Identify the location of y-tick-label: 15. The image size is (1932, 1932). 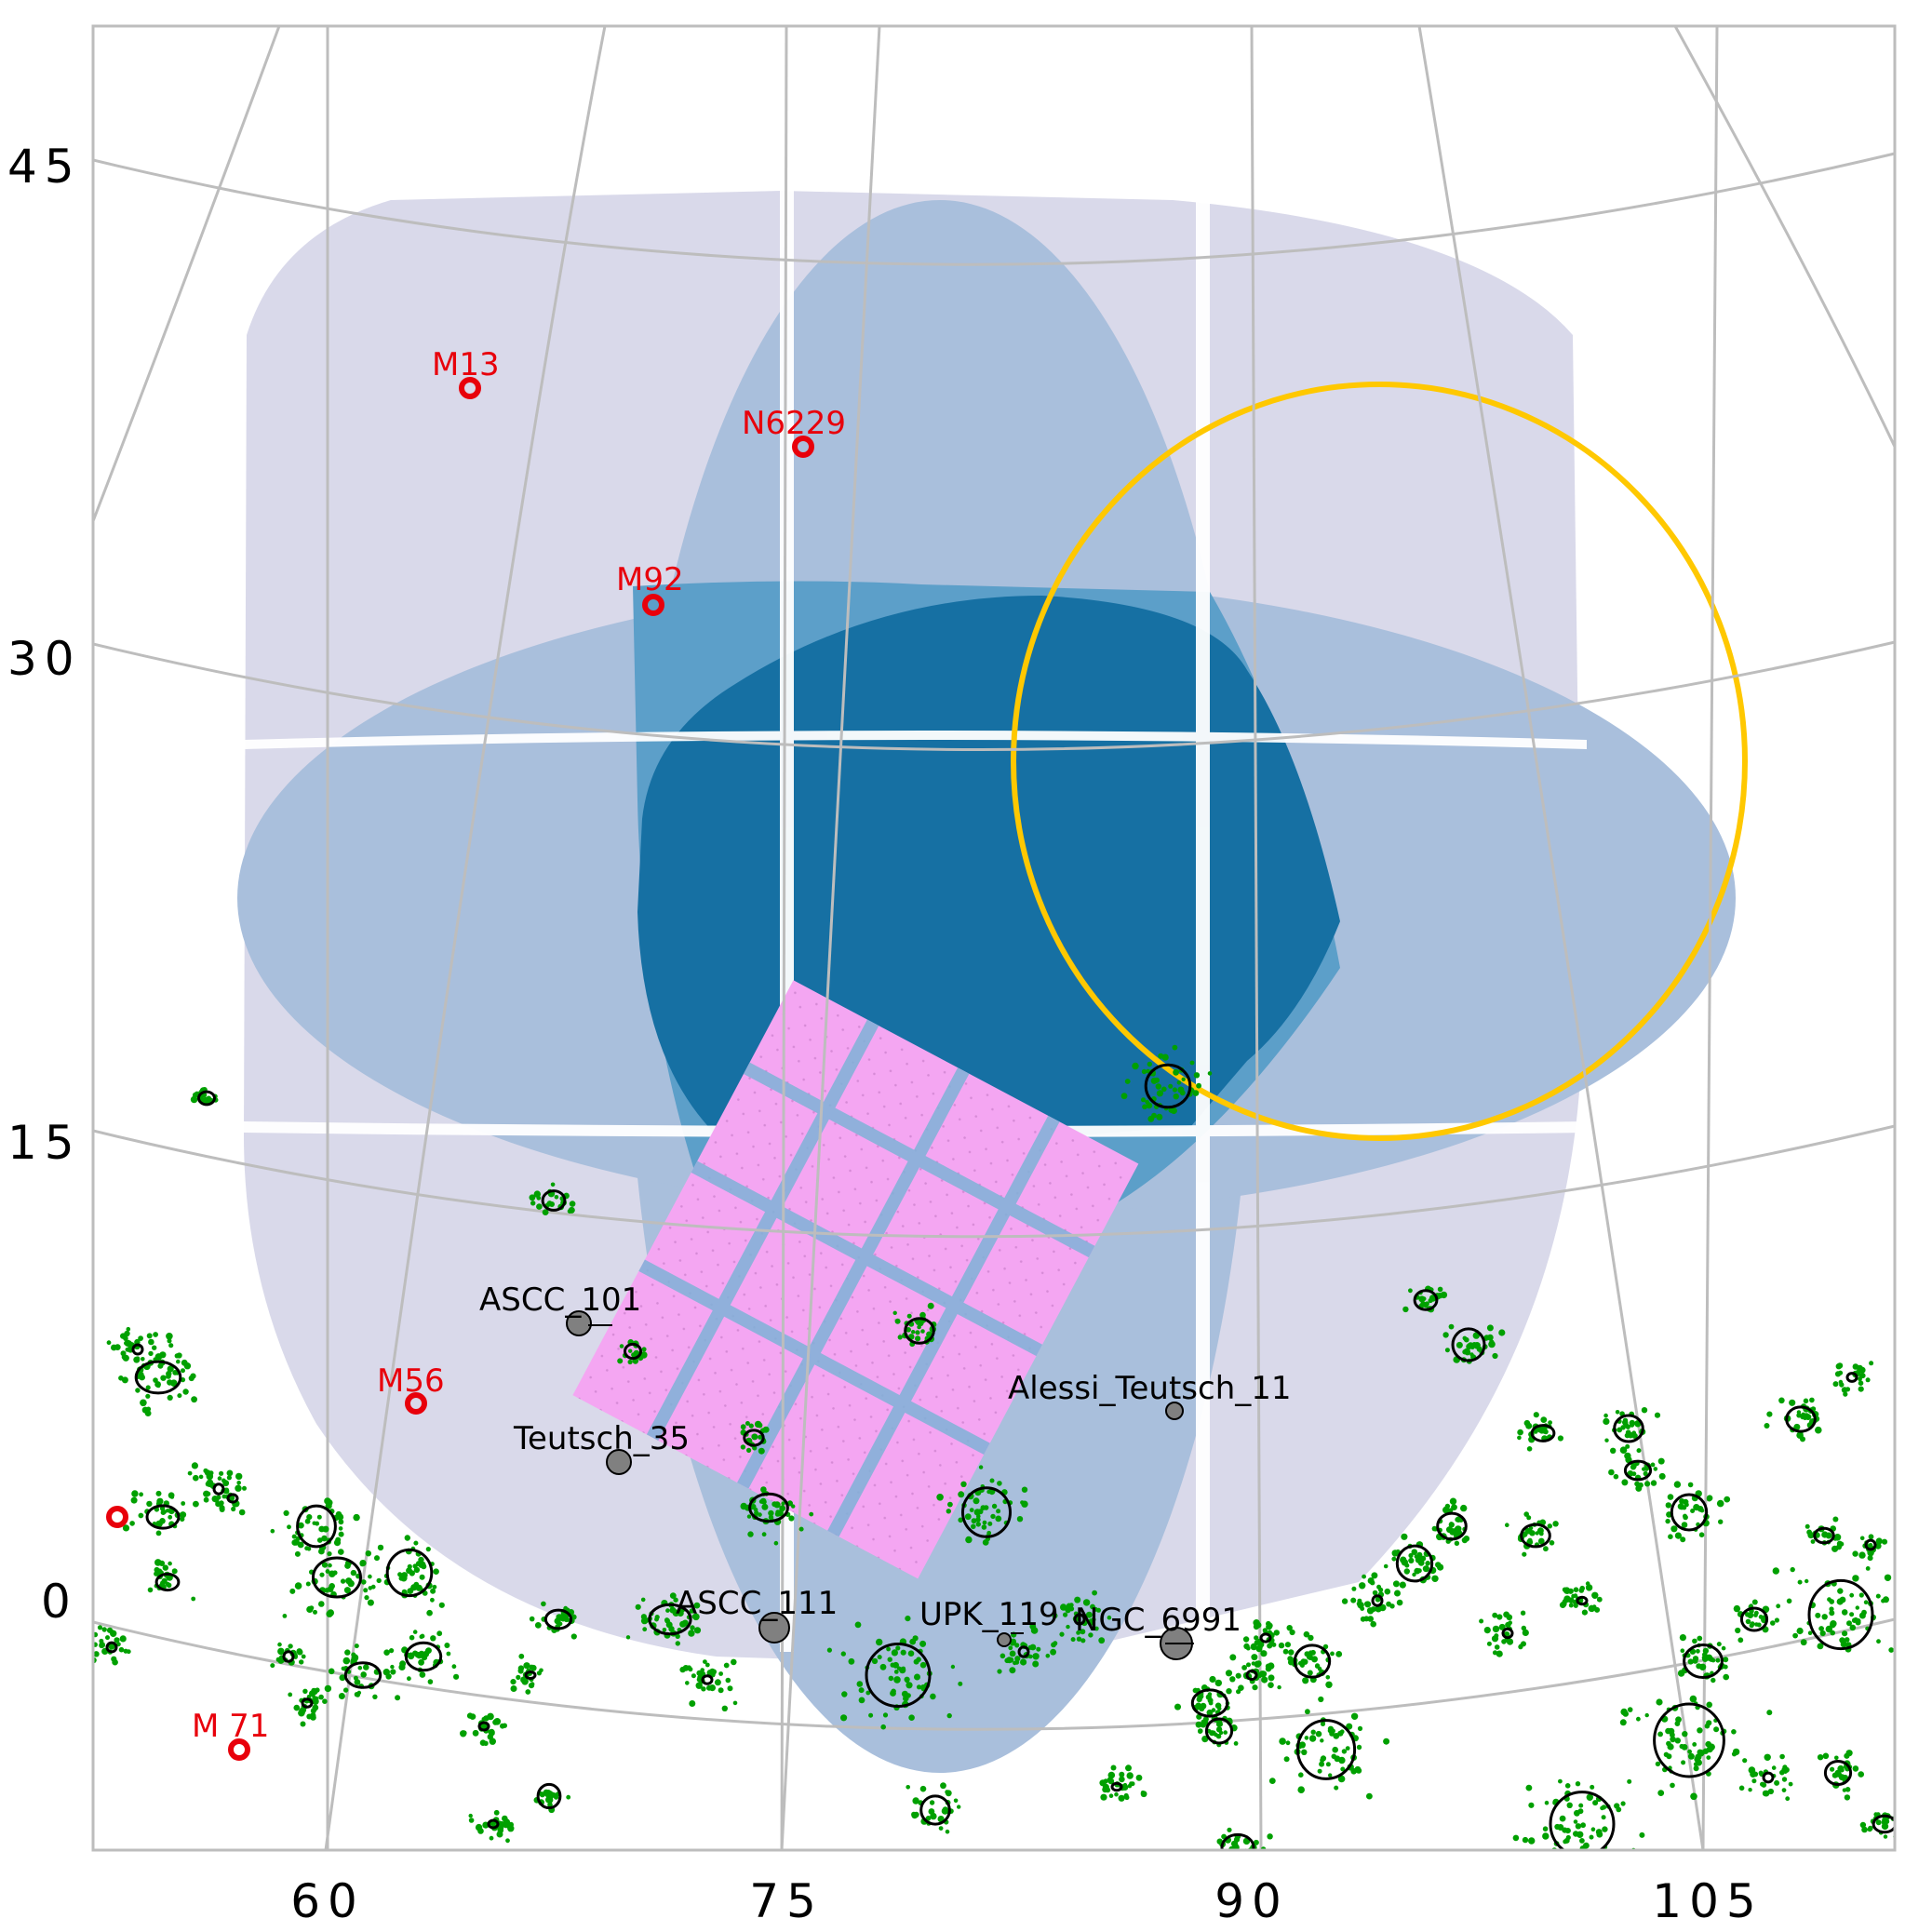
(44, 1143).